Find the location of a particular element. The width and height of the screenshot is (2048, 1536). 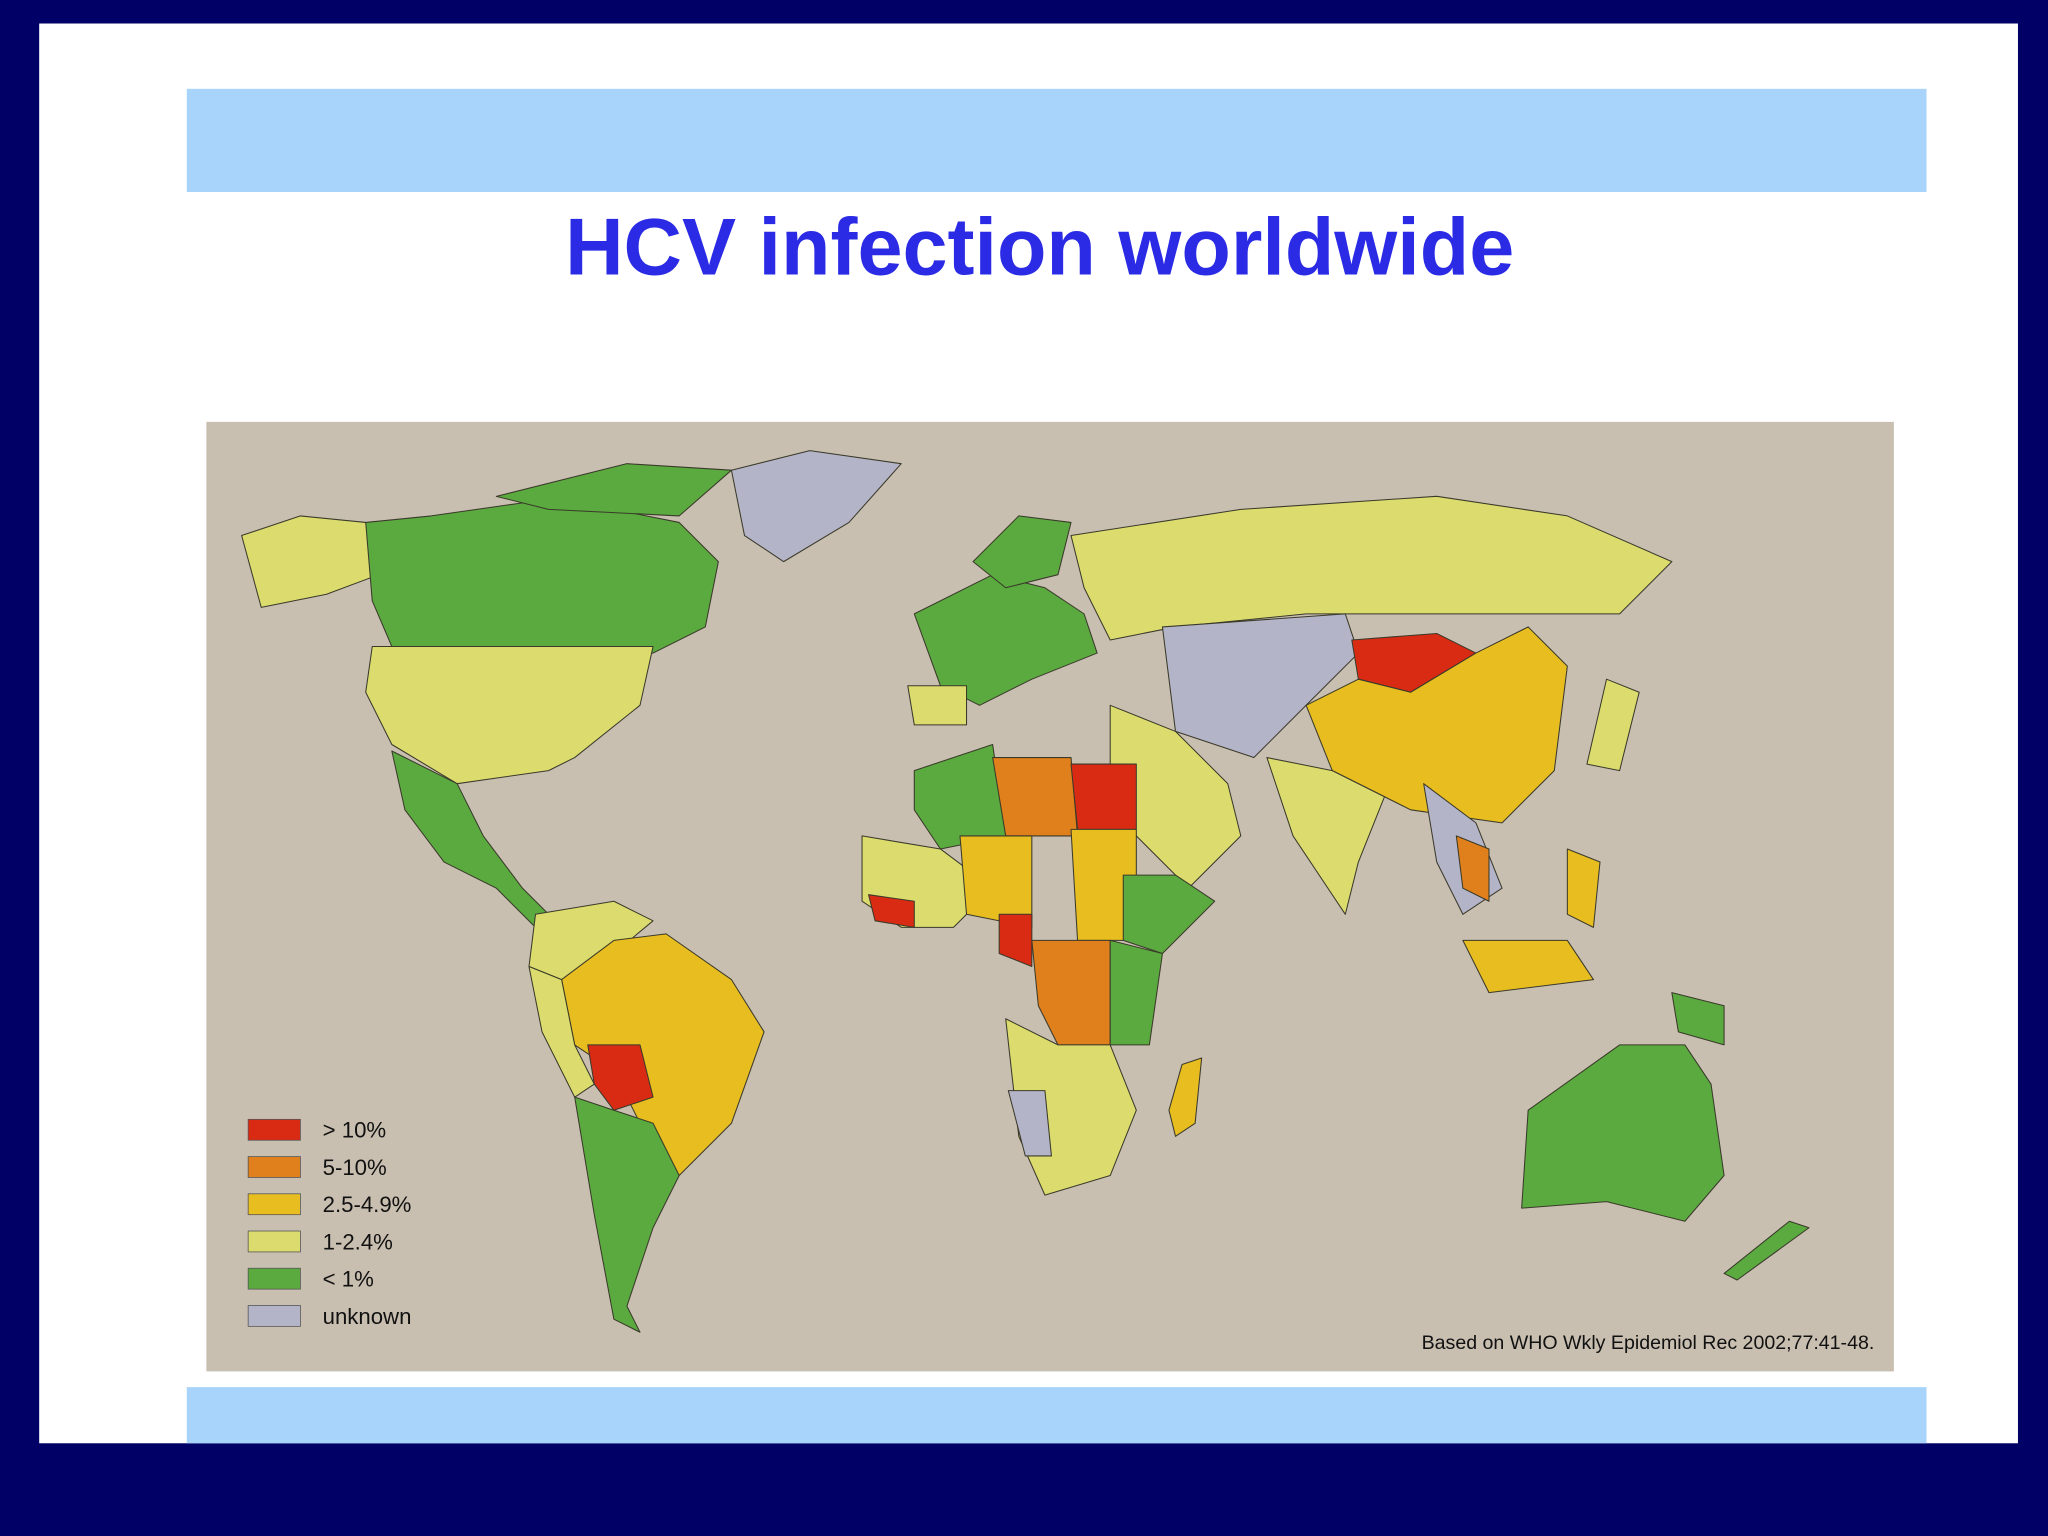

legend-label: unknown is located at coordinates (367, 1316).